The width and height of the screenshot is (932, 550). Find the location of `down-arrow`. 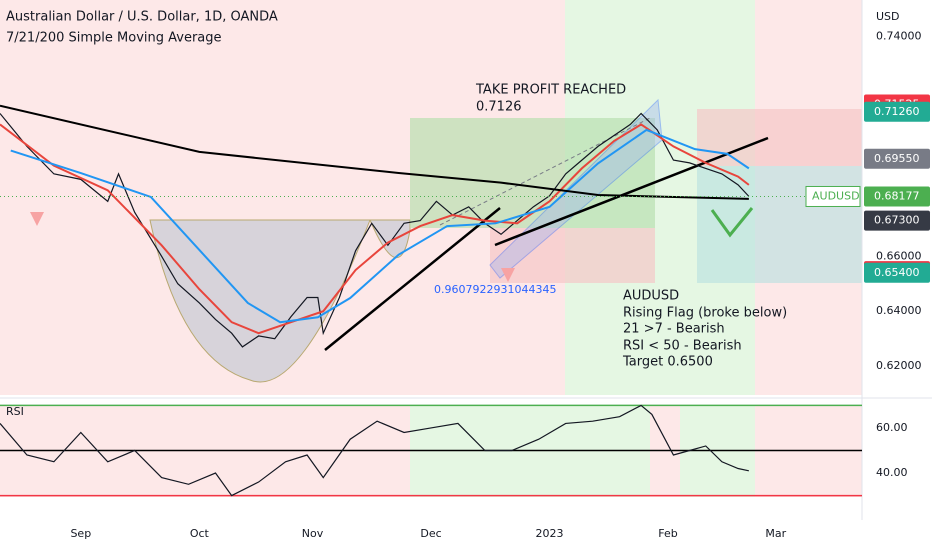

down-arrow is located at coordinates (732, 222).